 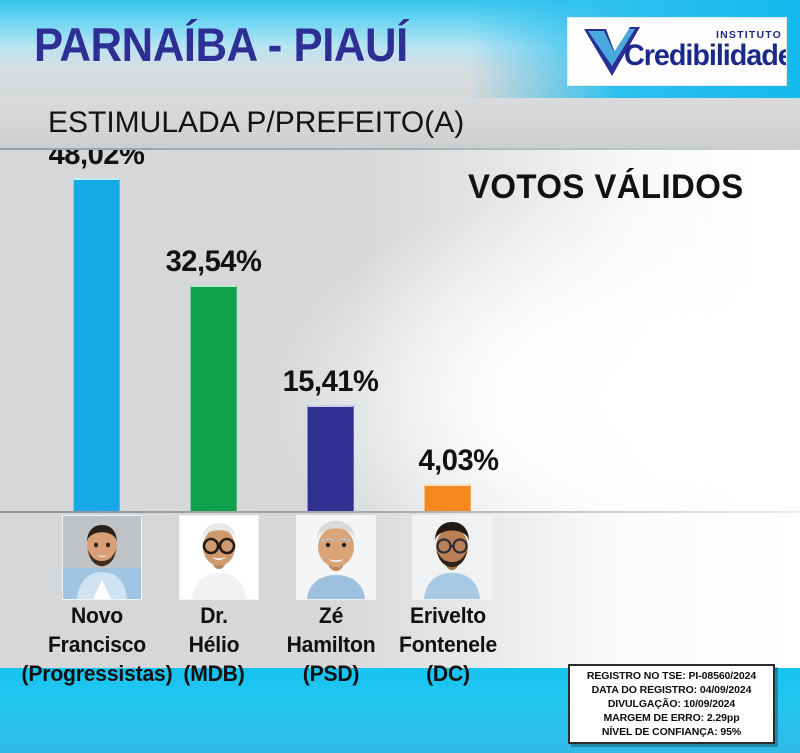 I want to click on logo-instituto-label: INSTITUTO, so click(x=749, y=35).